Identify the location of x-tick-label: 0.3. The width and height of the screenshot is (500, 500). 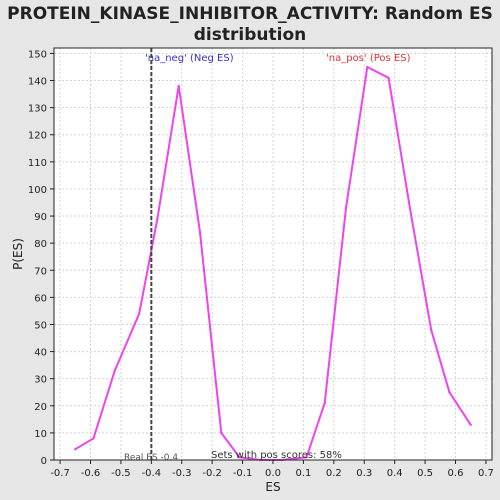
(364, 473).